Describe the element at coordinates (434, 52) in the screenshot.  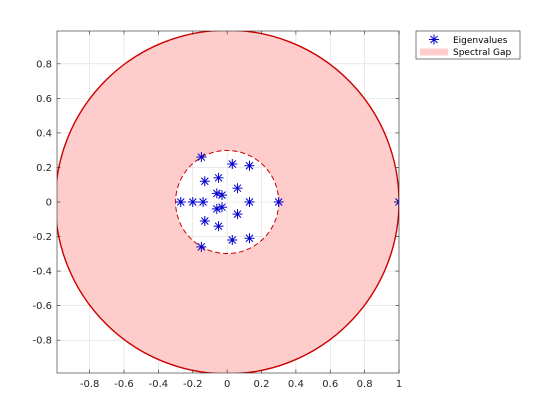
I see `legend-spectral-gap-swatch` at that location.